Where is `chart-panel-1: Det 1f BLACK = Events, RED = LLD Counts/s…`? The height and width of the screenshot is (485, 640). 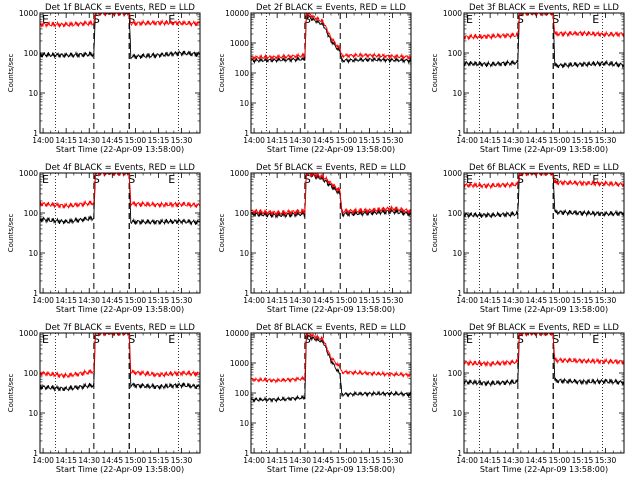 chart-panel-1: Det 1f BLACK = Events, RED = LLD Counts/s… is located at coordinates (104, 78).